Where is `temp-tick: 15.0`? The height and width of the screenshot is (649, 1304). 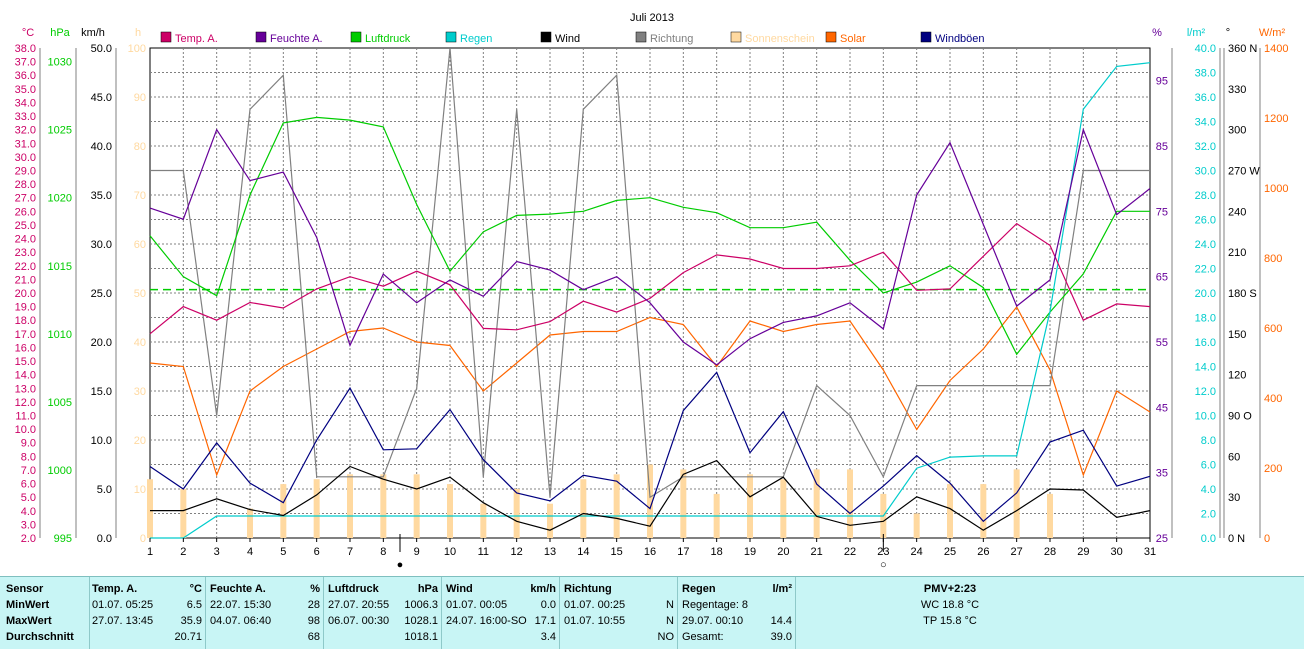 temp-tick: 15.0 is located at coordinates (25, 362).